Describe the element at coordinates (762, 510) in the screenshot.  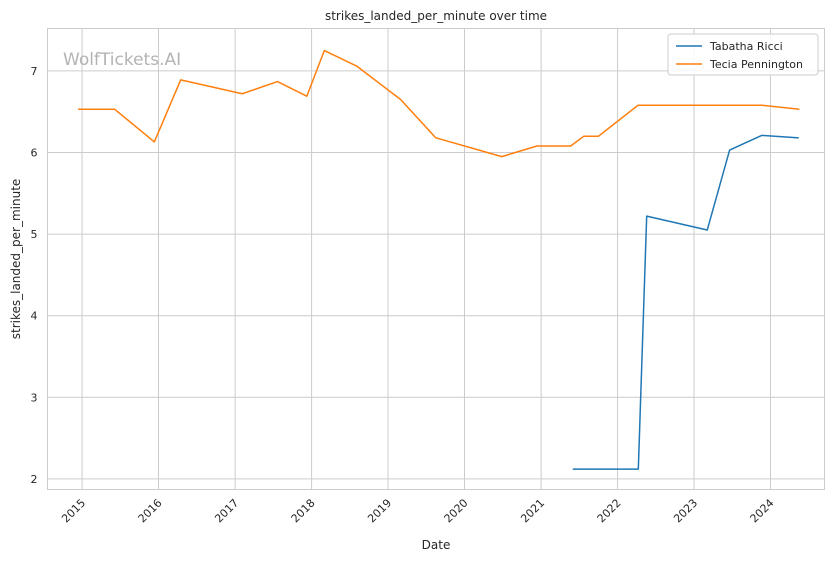
I see `x-tick-label: 2024` at that location.